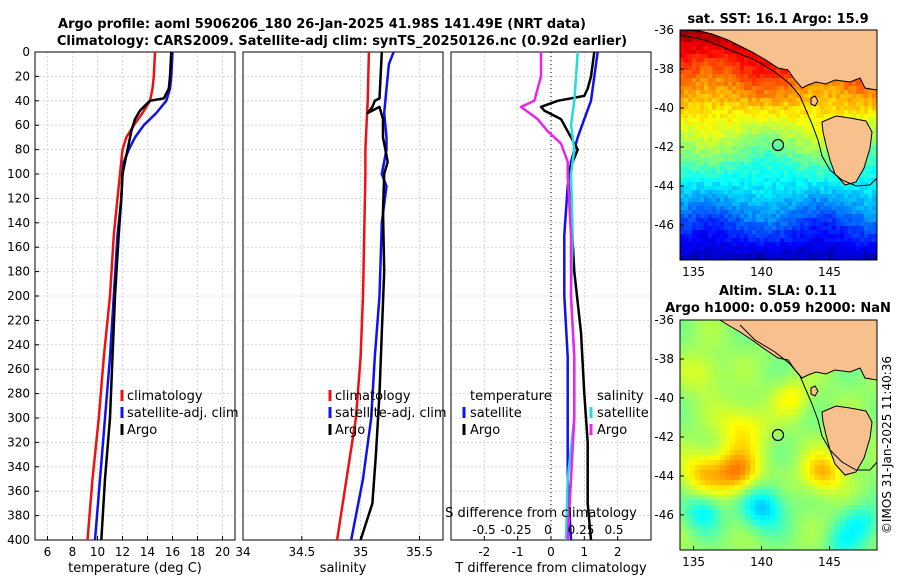 Image resolution: width=900 pixels, height=580 pixels. Describe the element at coordinates (541, 513) in the screenshot. I see `secondary-x-label: S difference from climatology` at that location.